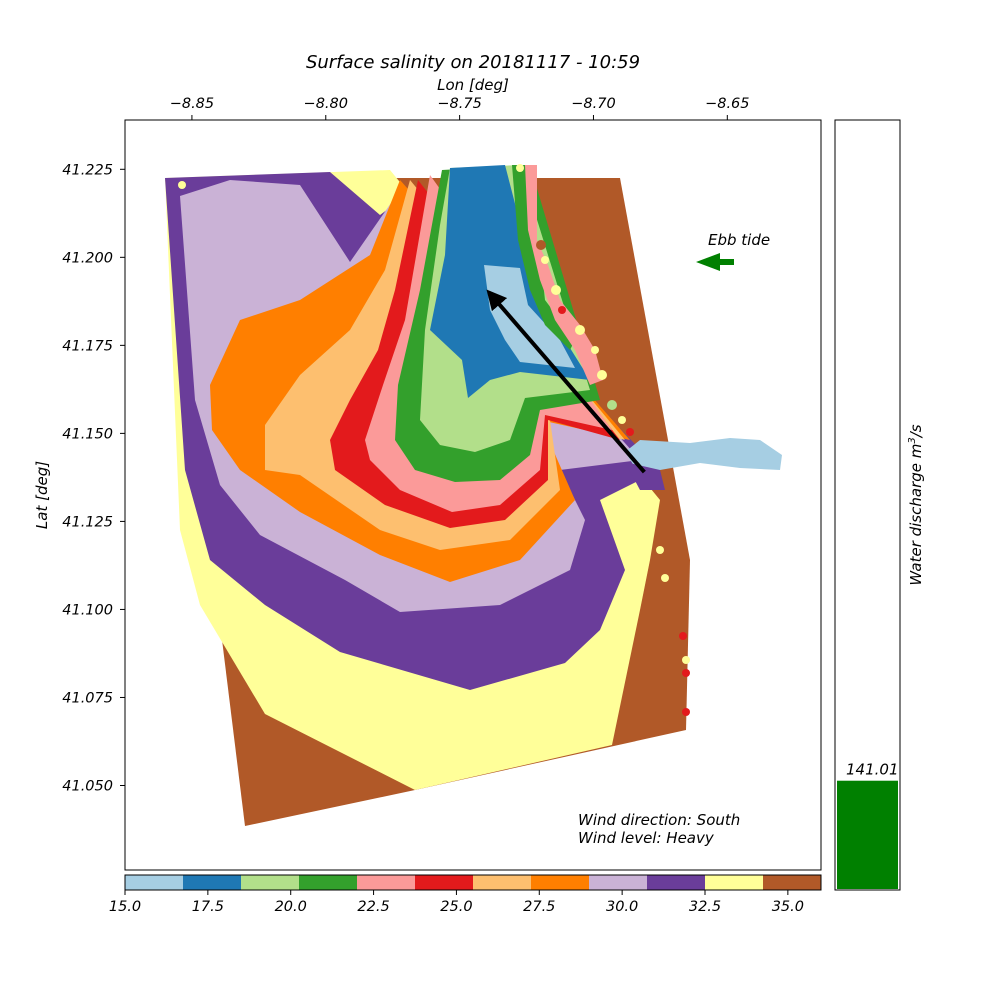 The height and width of the screenshot is (1000, 1000). Describe the element at coordinates (87, 698) in the screenshot. I see `y-tick-label: 41.075` at that location.